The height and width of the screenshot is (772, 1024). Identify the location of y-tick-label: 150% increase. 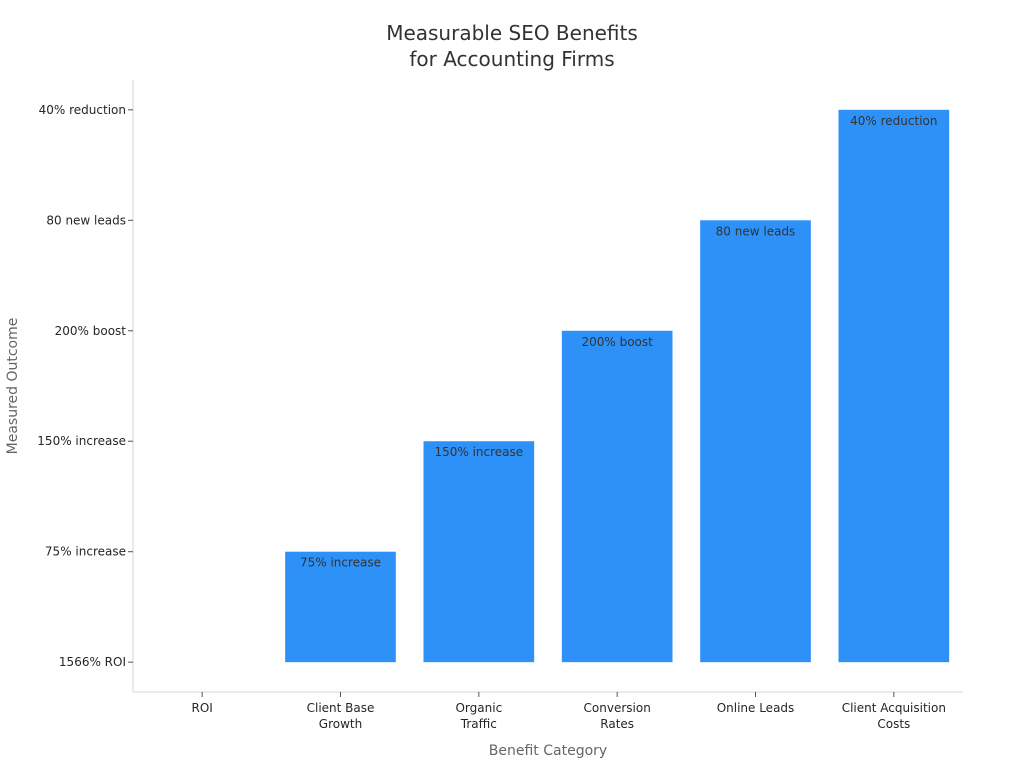
(81, 441).